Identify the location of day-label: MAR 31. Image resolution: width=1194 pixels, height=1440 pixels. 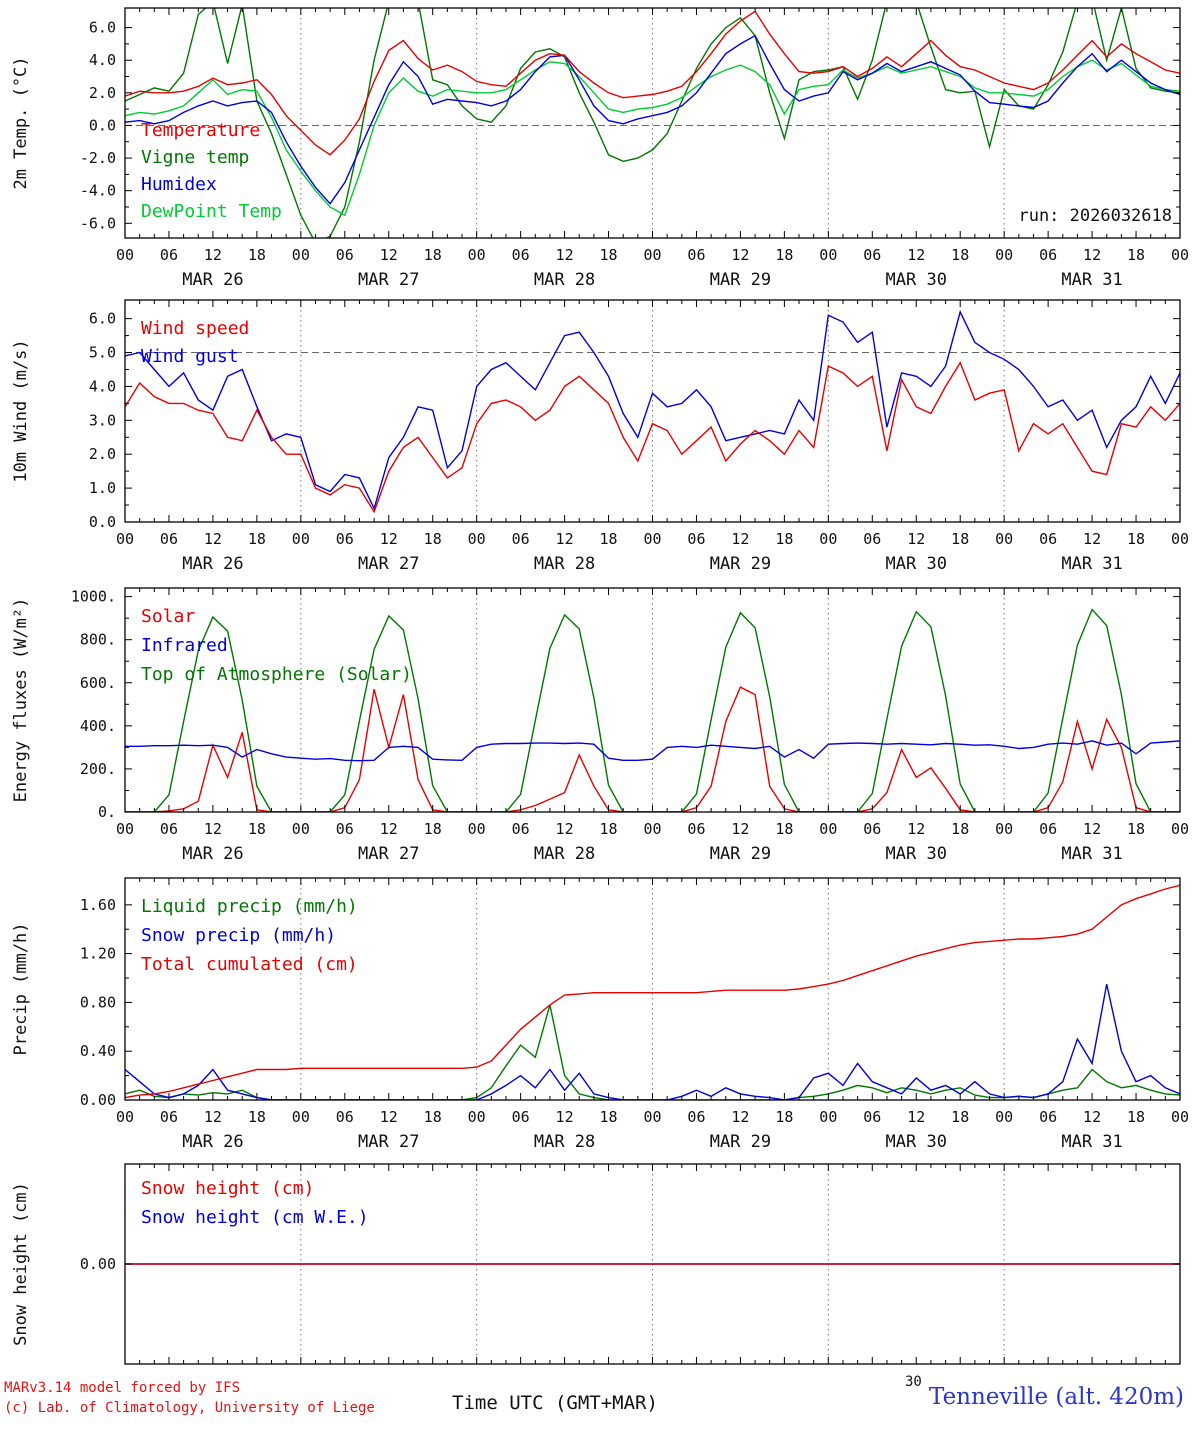
(1091, 564).